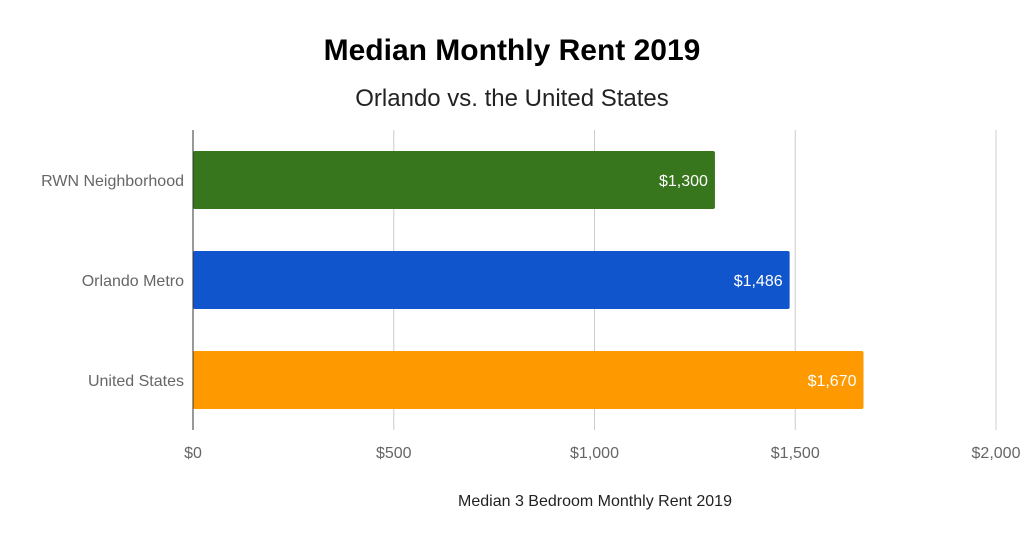 The image size is (1024, 543). Describe the element at coordinates (795, 453) in the screenshot. I see `x-tick-label: $1,500` at that location.